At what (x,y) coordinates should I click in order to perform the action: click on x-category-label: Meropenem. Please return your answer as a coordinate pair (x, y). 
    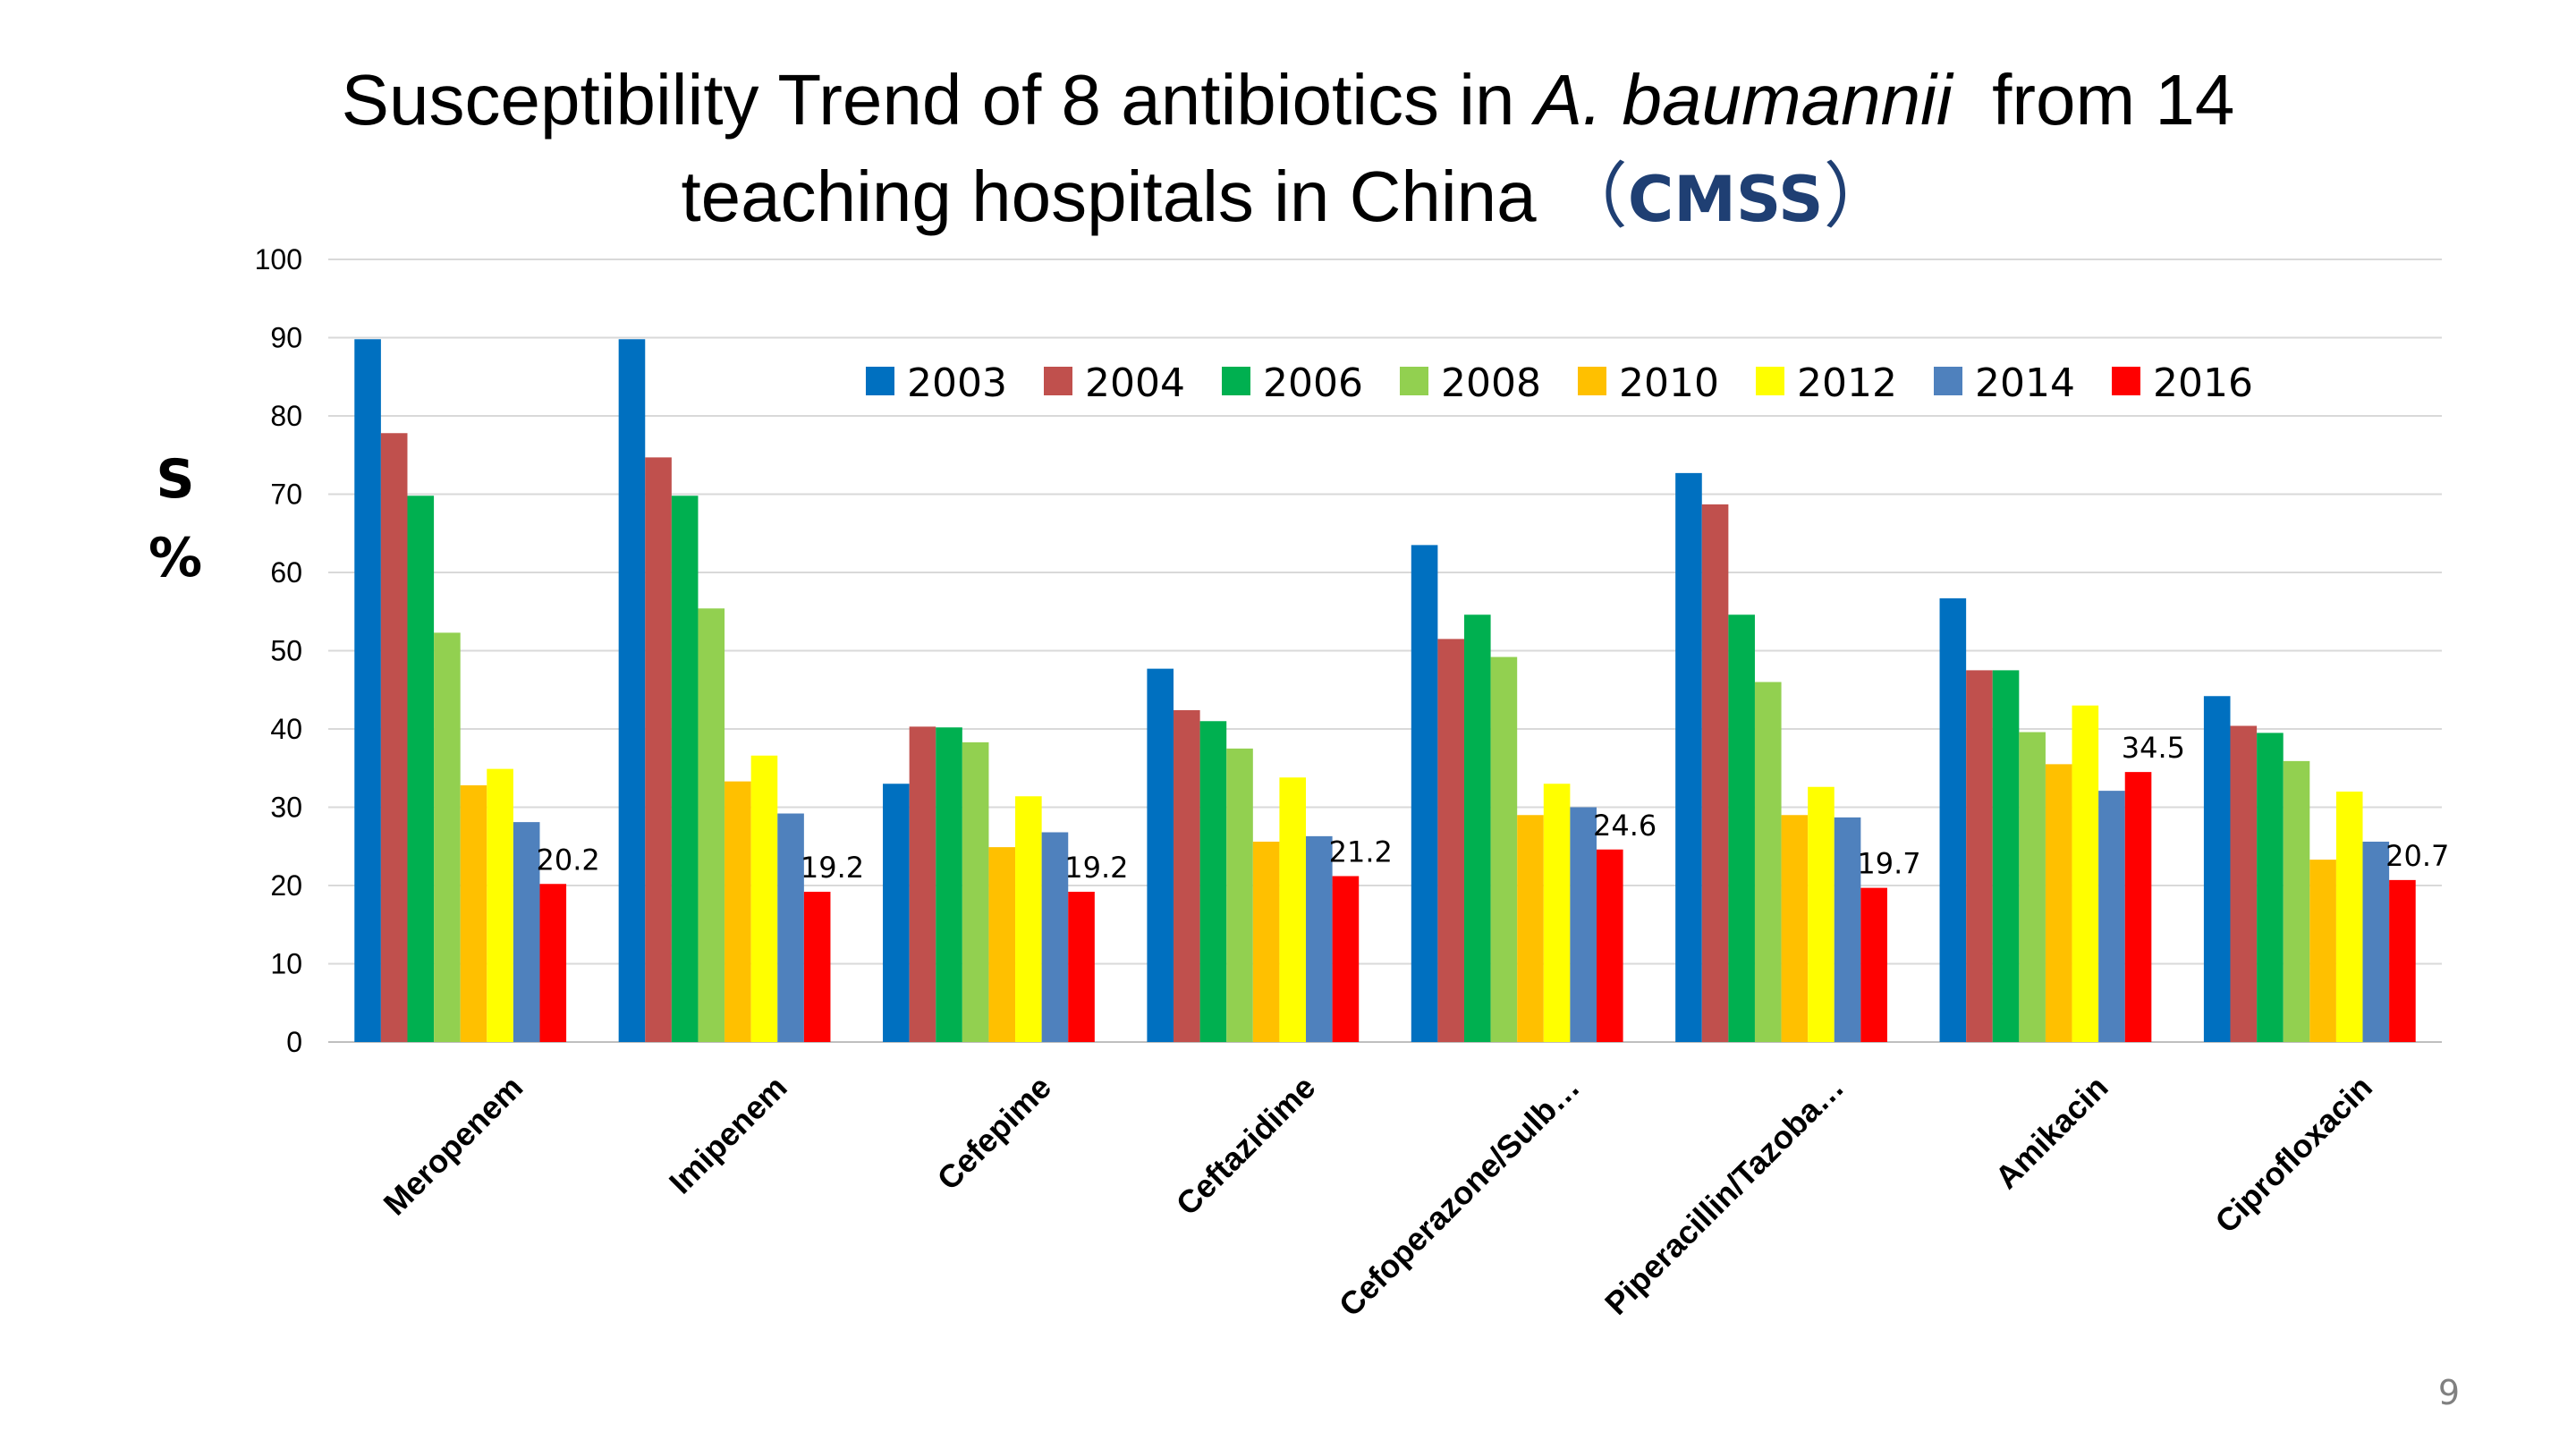
    Looking at the image, I should click on (453, 1146).